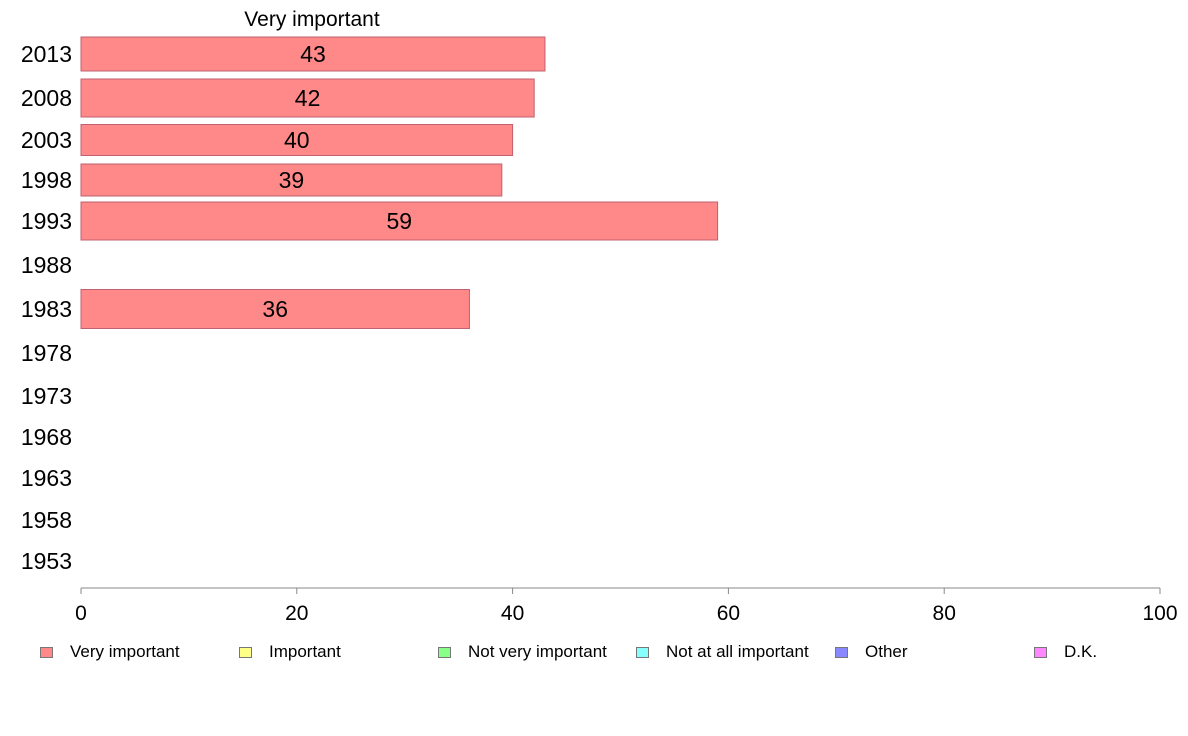 Image resolution: width=1188 pixels, height=736 pixels. What do you see at coordinates (46, 478) in the screenshot?
I see `category-label: 1963` at bounding box center [46, 478].